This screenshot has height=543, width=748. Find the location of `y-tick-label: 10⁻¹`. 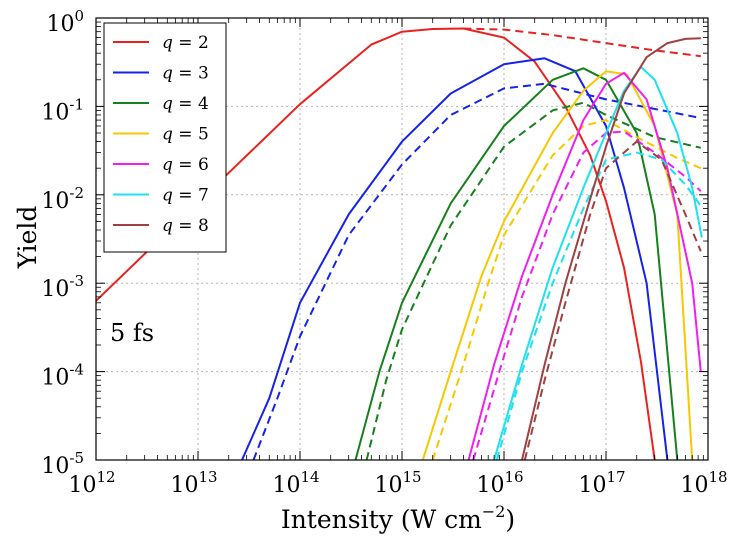

y-tick-label: 10⁻¹ is located at coordinates (62, 110).